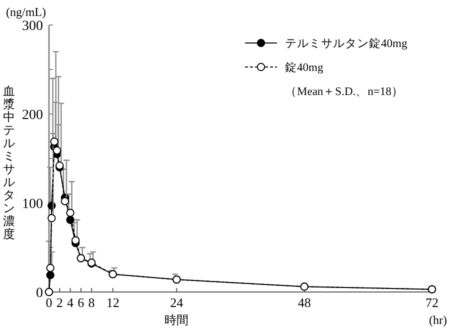  What do you see at coordinates (91, 302) in the screenshot?
I see `x-tick-label: 8` at bounding box center [91, 302].